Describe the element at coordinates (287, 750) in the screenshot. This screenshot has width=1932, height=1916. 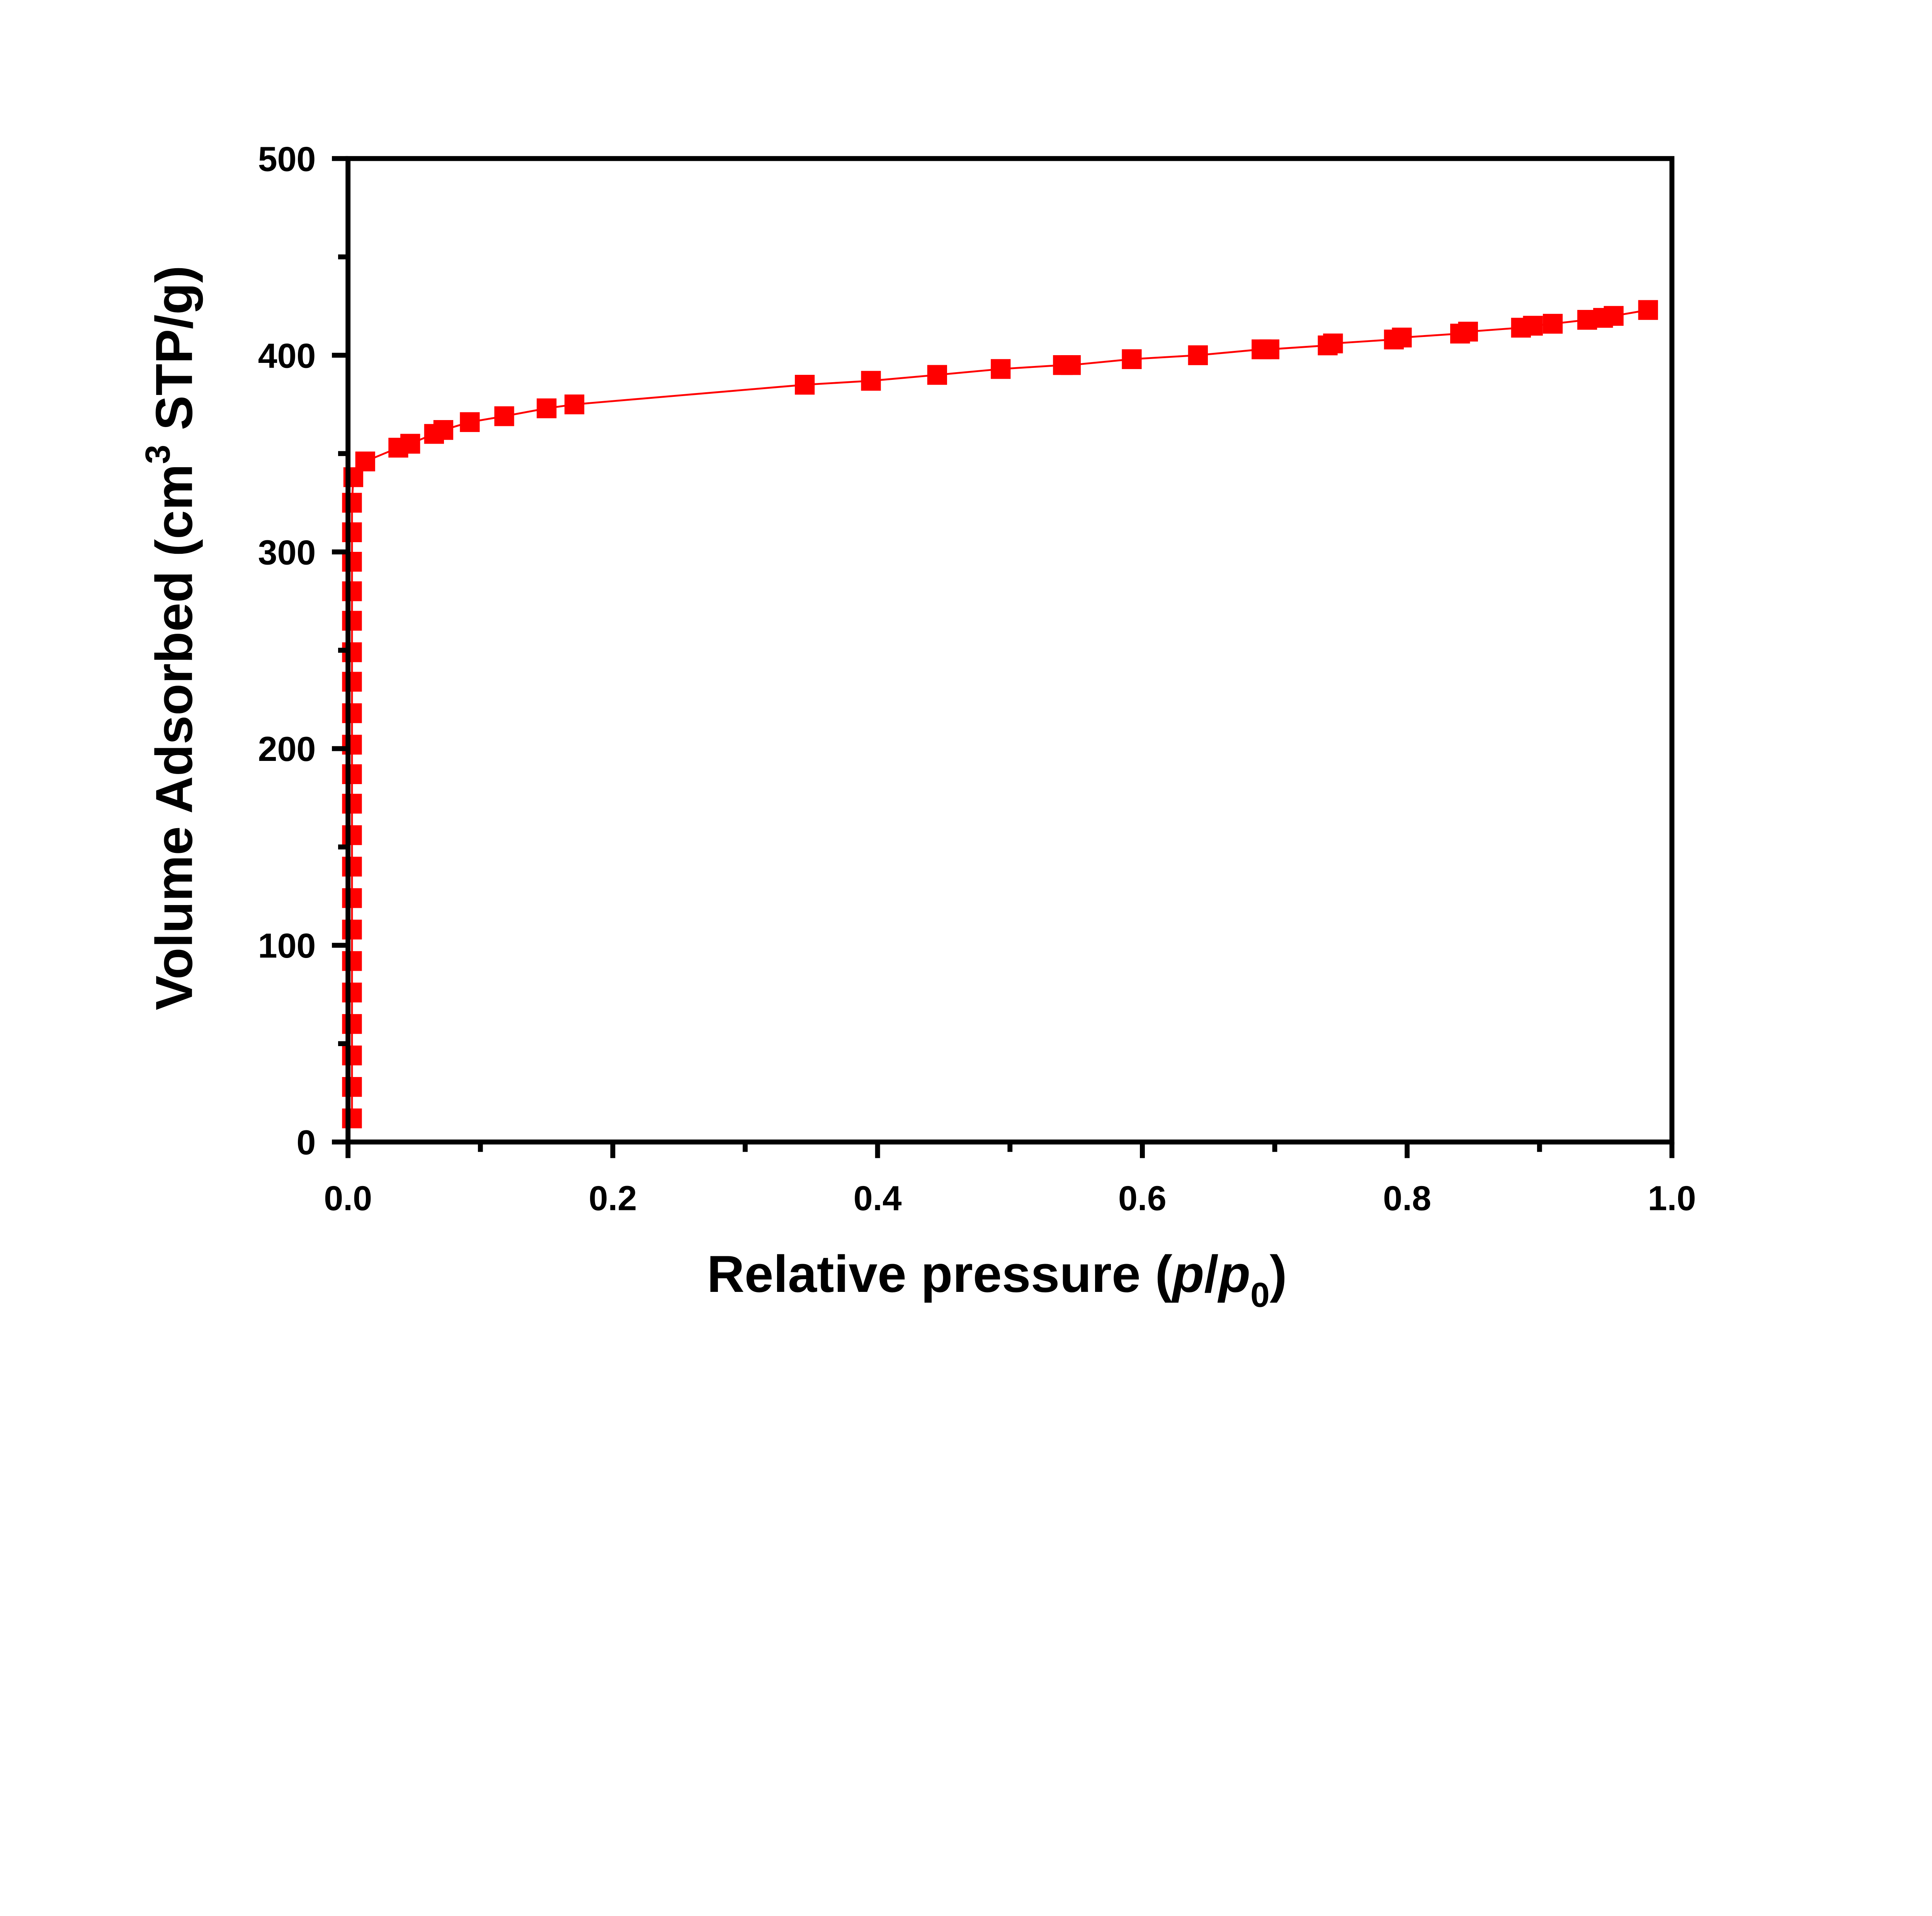
I see `y-tick-label: 200` at that location.